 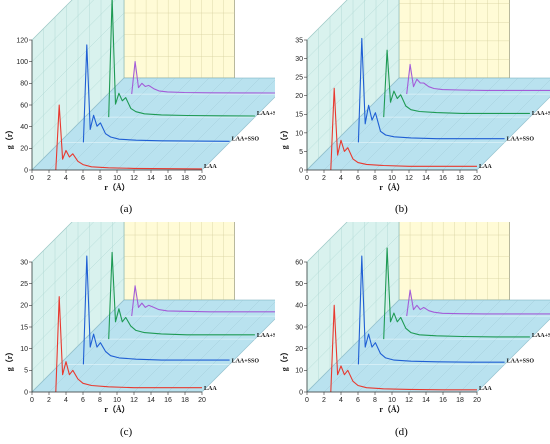 I want to click on y-tick-label: 15, so click(x=299, y=115).